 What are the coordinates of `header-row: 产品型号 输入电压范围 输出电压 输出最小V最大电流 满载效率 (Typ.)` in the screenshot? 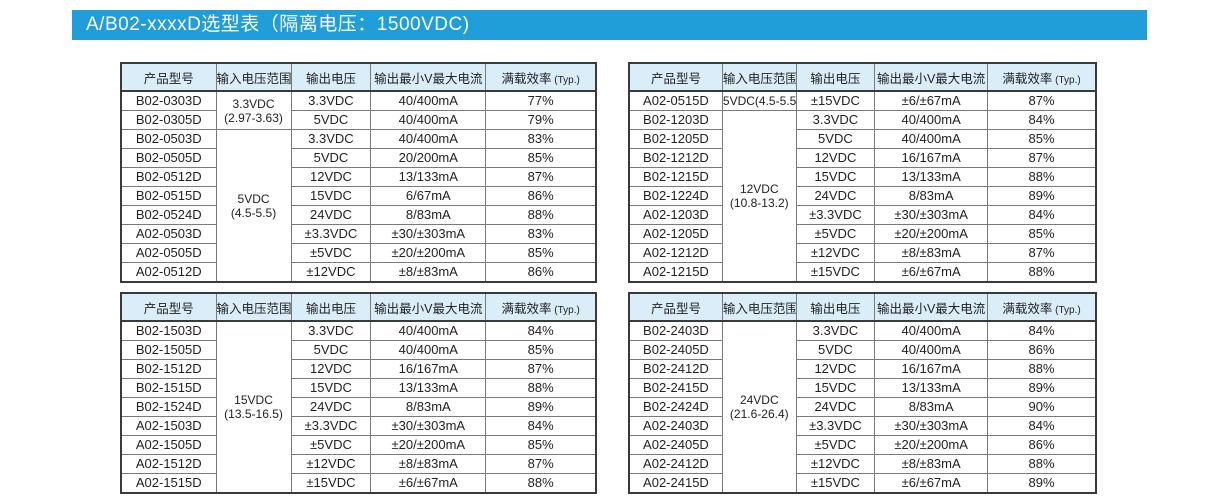 It's located at (358, 307).